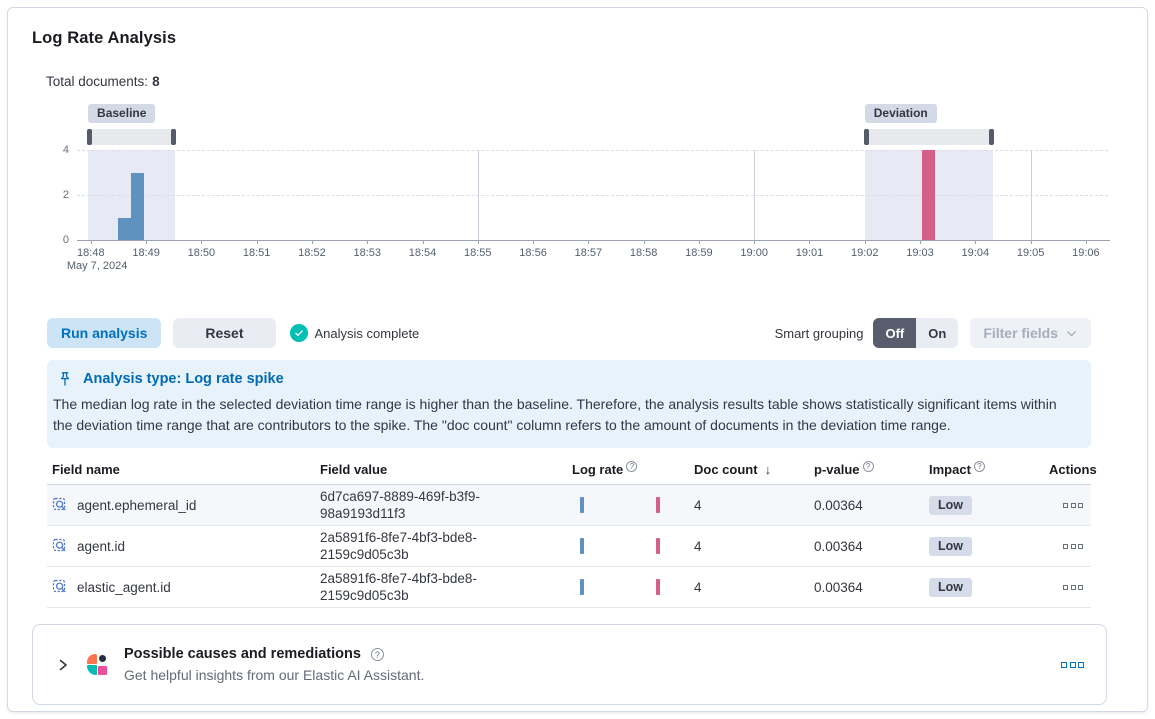  What do you see at coordinates (104, 333) in the screenshot?
I see `run-analysis-button: Run analysis` at bounding box center [104, 333].